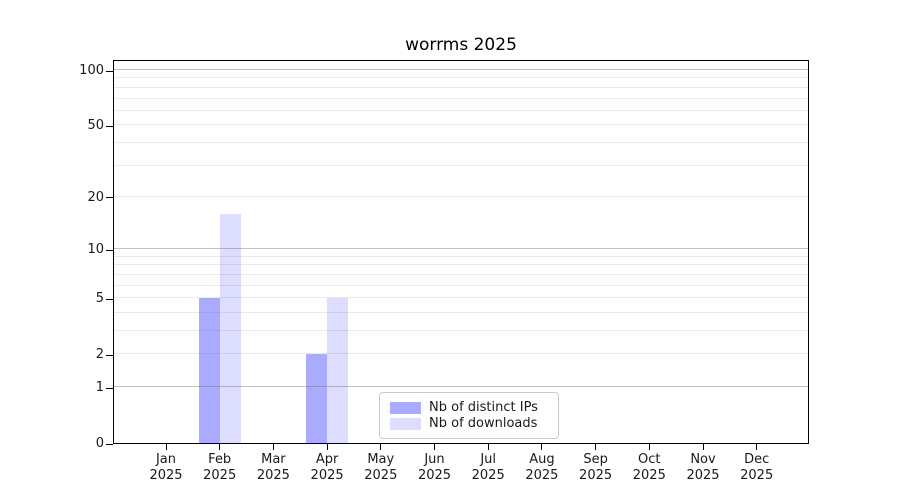  I want to click on x-tick-label: Feb 2025, so click(220, 467).